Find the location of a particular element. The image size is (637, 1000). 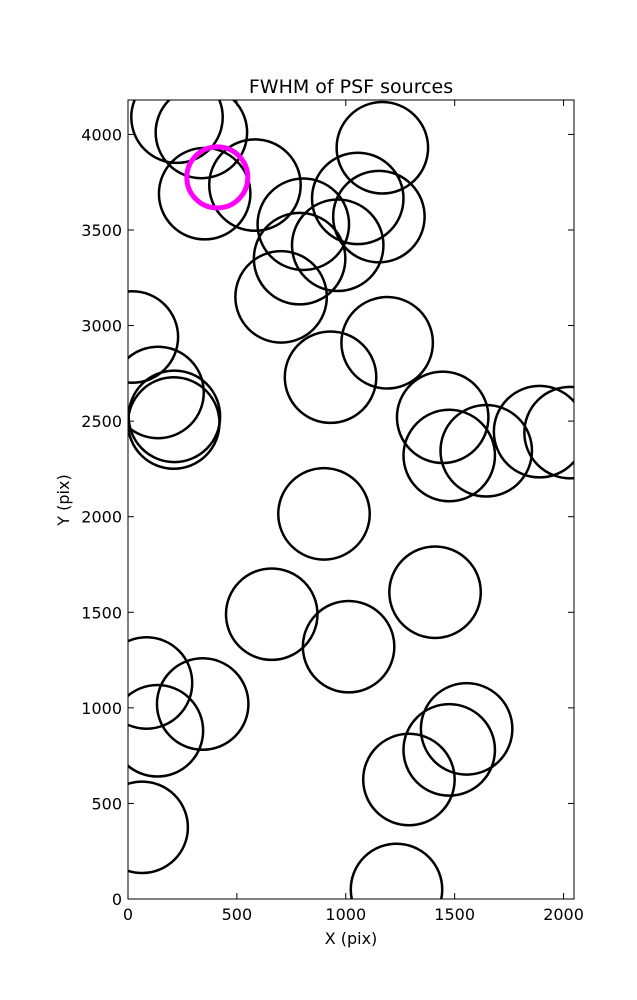

x-axis-label: X (pix) is located at coordinates (351, 938).